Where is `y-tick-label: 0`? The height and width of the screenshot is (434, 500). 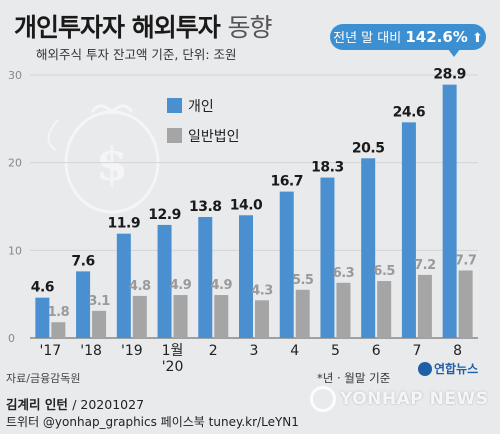 y-tick-label: 0 is located at coordinates (11, 338).